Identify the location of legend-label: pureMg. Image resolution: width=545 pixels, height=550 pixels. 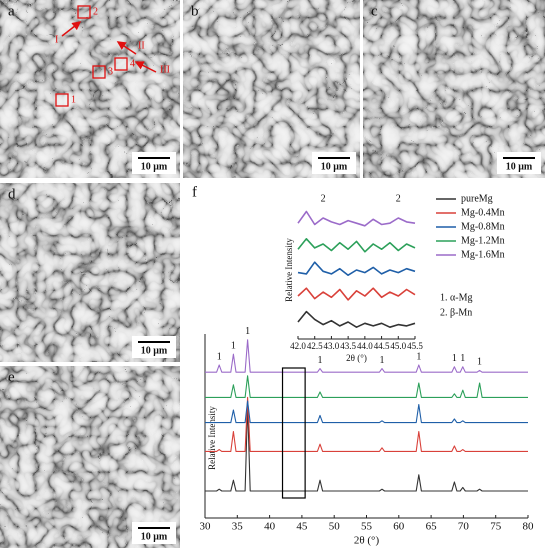
(477, 198).